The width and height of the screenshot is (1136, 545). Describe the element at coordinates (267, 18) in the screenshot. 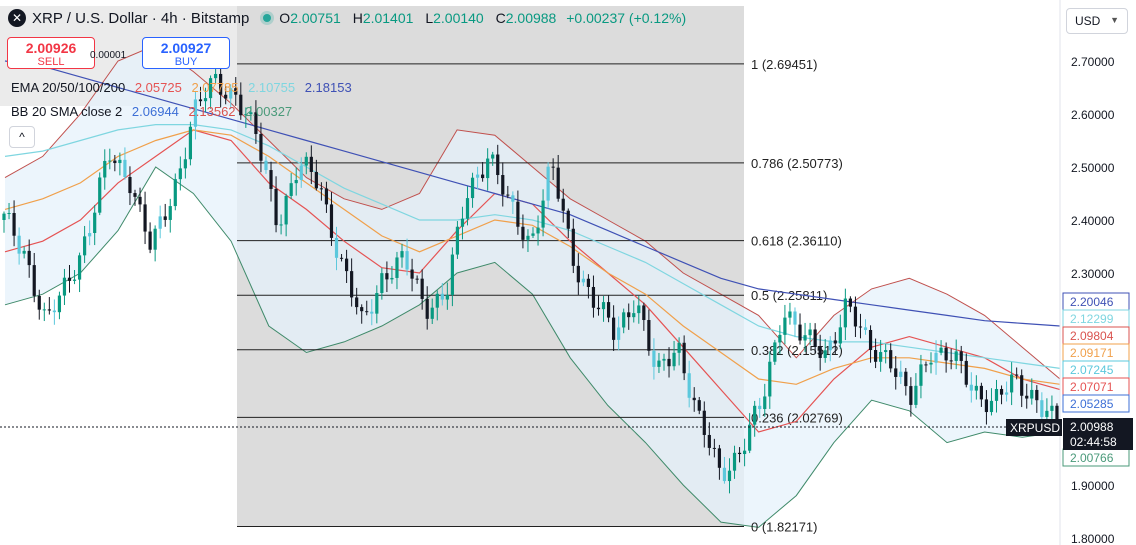

I see `market-open-icon` at that location.